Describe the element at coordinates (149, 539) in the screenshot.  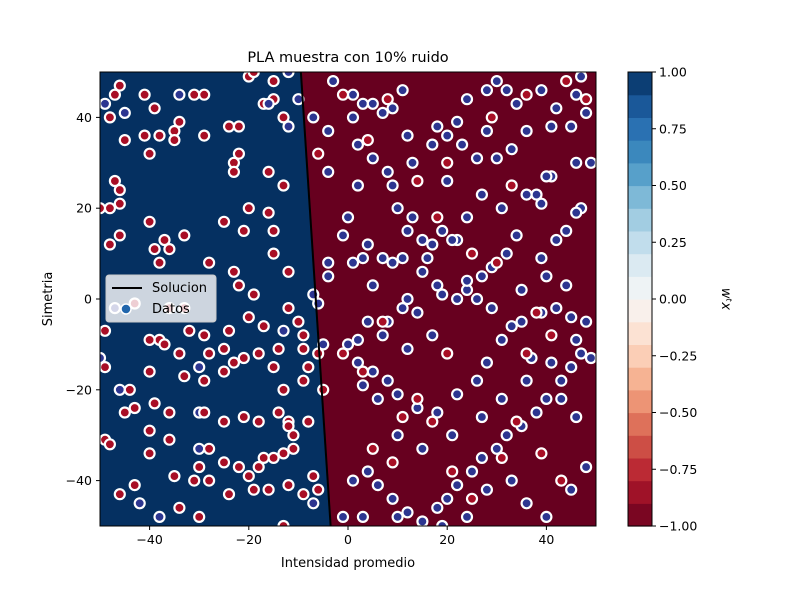
I see `x-tick-label: −40` at that location.